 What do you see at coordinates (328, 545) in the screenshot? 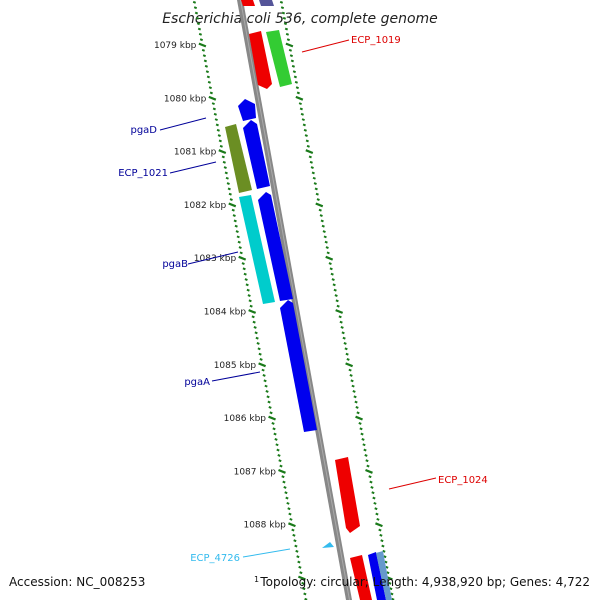
I see `gene-arrow-ecp4726` at bounding box center [328, 545].